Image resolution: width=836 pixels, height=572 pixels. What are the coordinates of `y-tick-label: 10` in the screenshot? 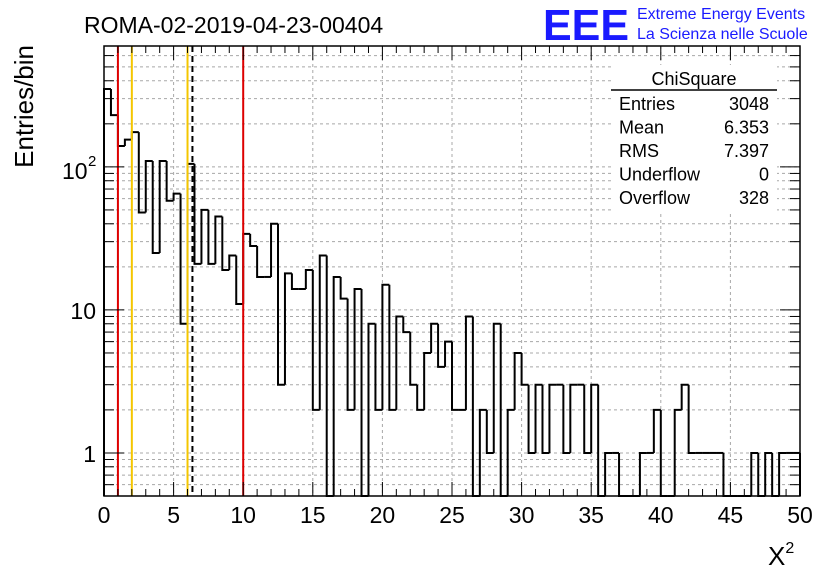 It's located at (75, 171).